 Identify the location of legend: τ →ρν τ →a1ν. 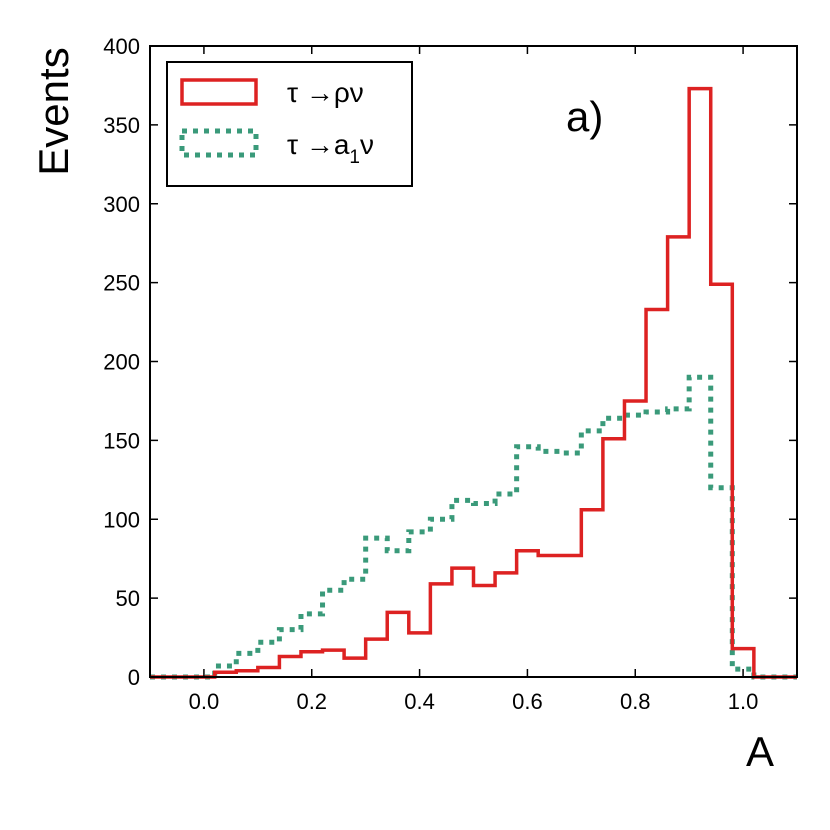
(289, 124).